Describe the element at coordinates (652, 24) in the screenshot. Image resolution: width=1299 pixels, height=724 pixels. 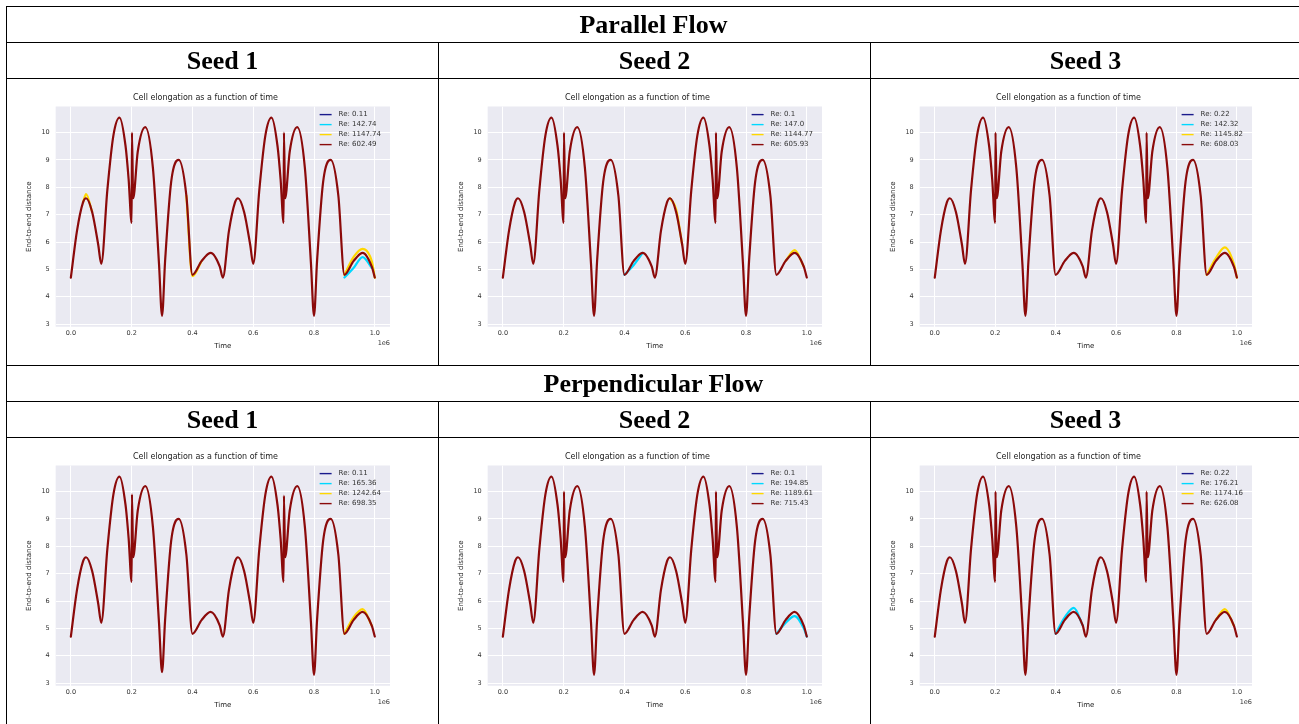
I see `text: Parallel Flow` at that location.